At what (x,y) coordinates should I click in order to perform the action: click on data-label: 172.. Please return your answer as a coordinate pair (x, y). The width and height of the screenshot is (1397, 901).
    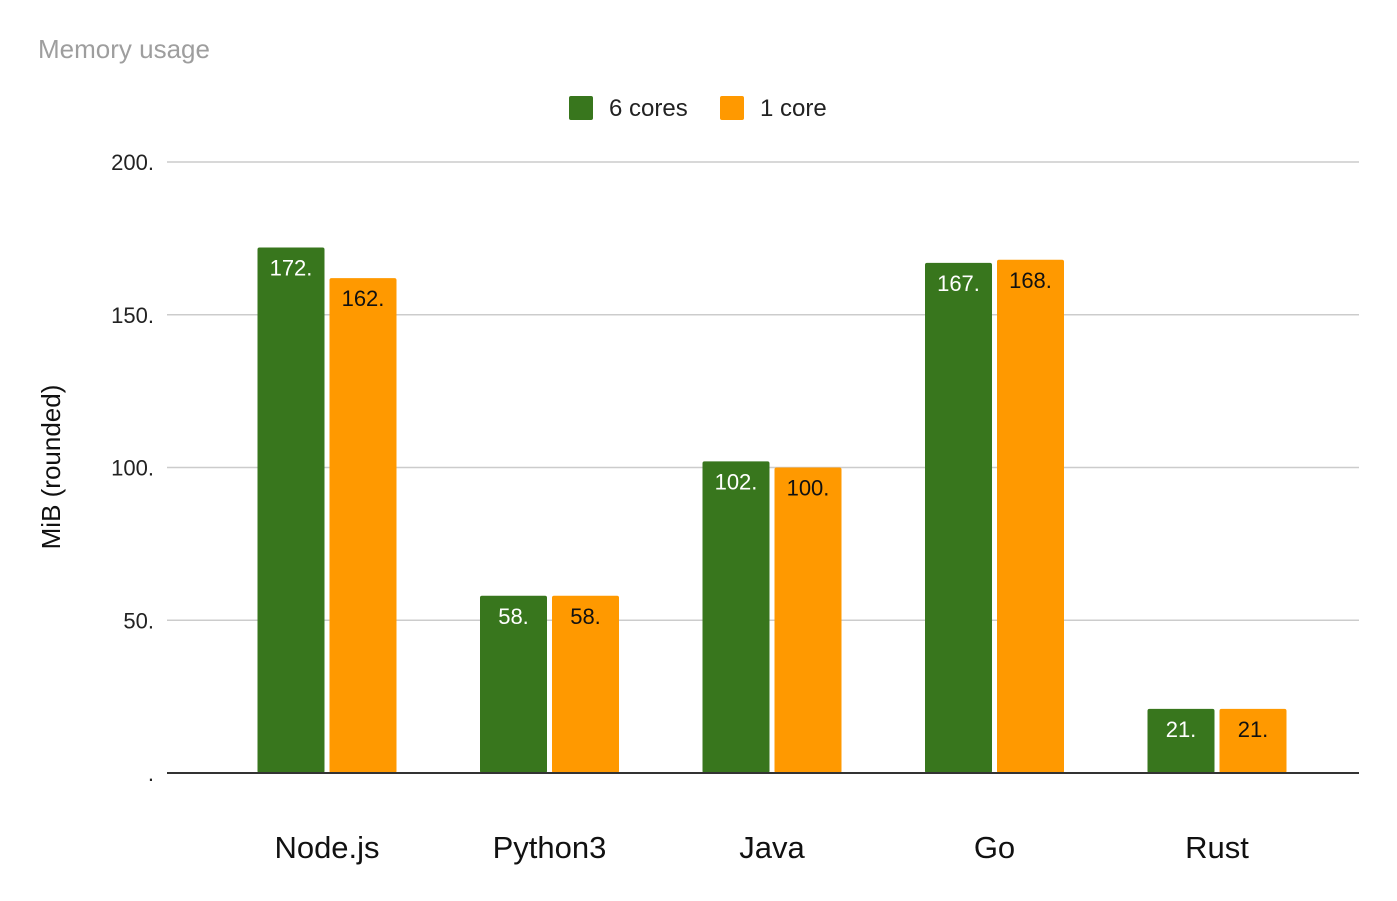
    Looking at the image, I should click on (291, 268).